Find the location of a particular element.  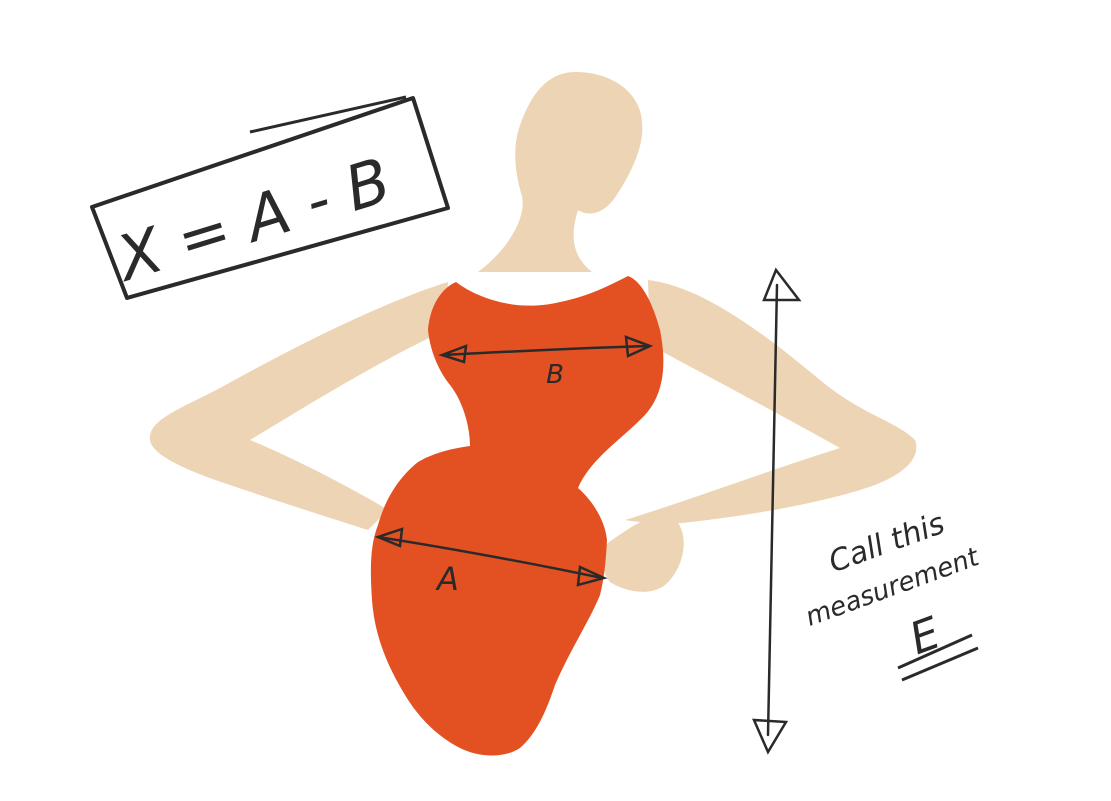

arrow-a-line is located at coordinates (490, 557).